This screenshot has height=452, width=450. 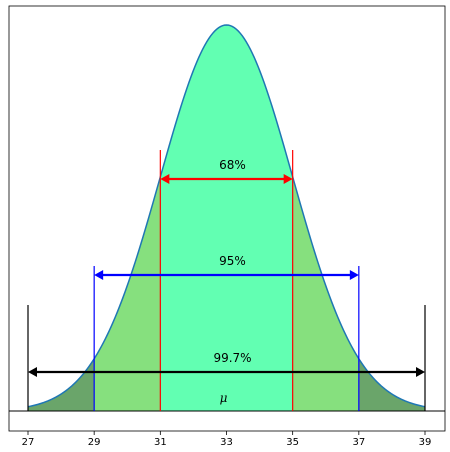 I want to click on x-tick-label: 39, so click(x=425, y=442).